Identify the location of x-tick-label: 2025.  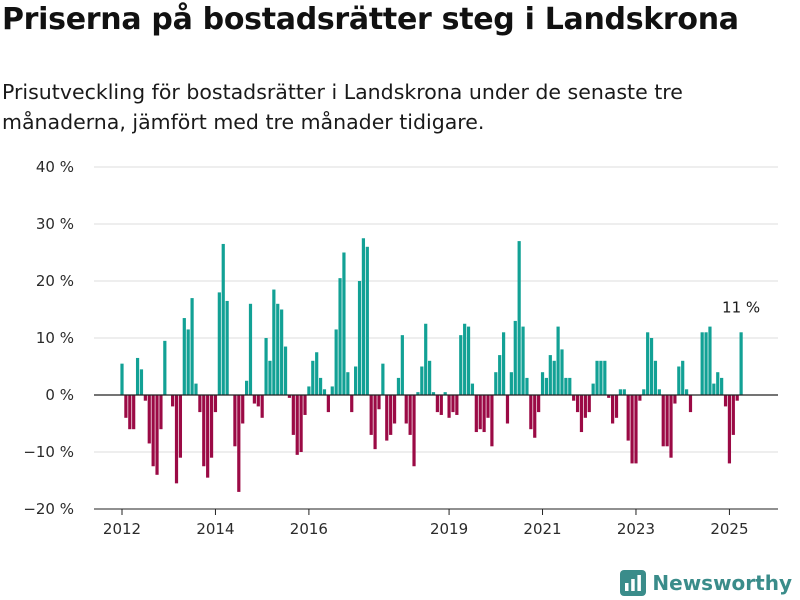
(729, 529).